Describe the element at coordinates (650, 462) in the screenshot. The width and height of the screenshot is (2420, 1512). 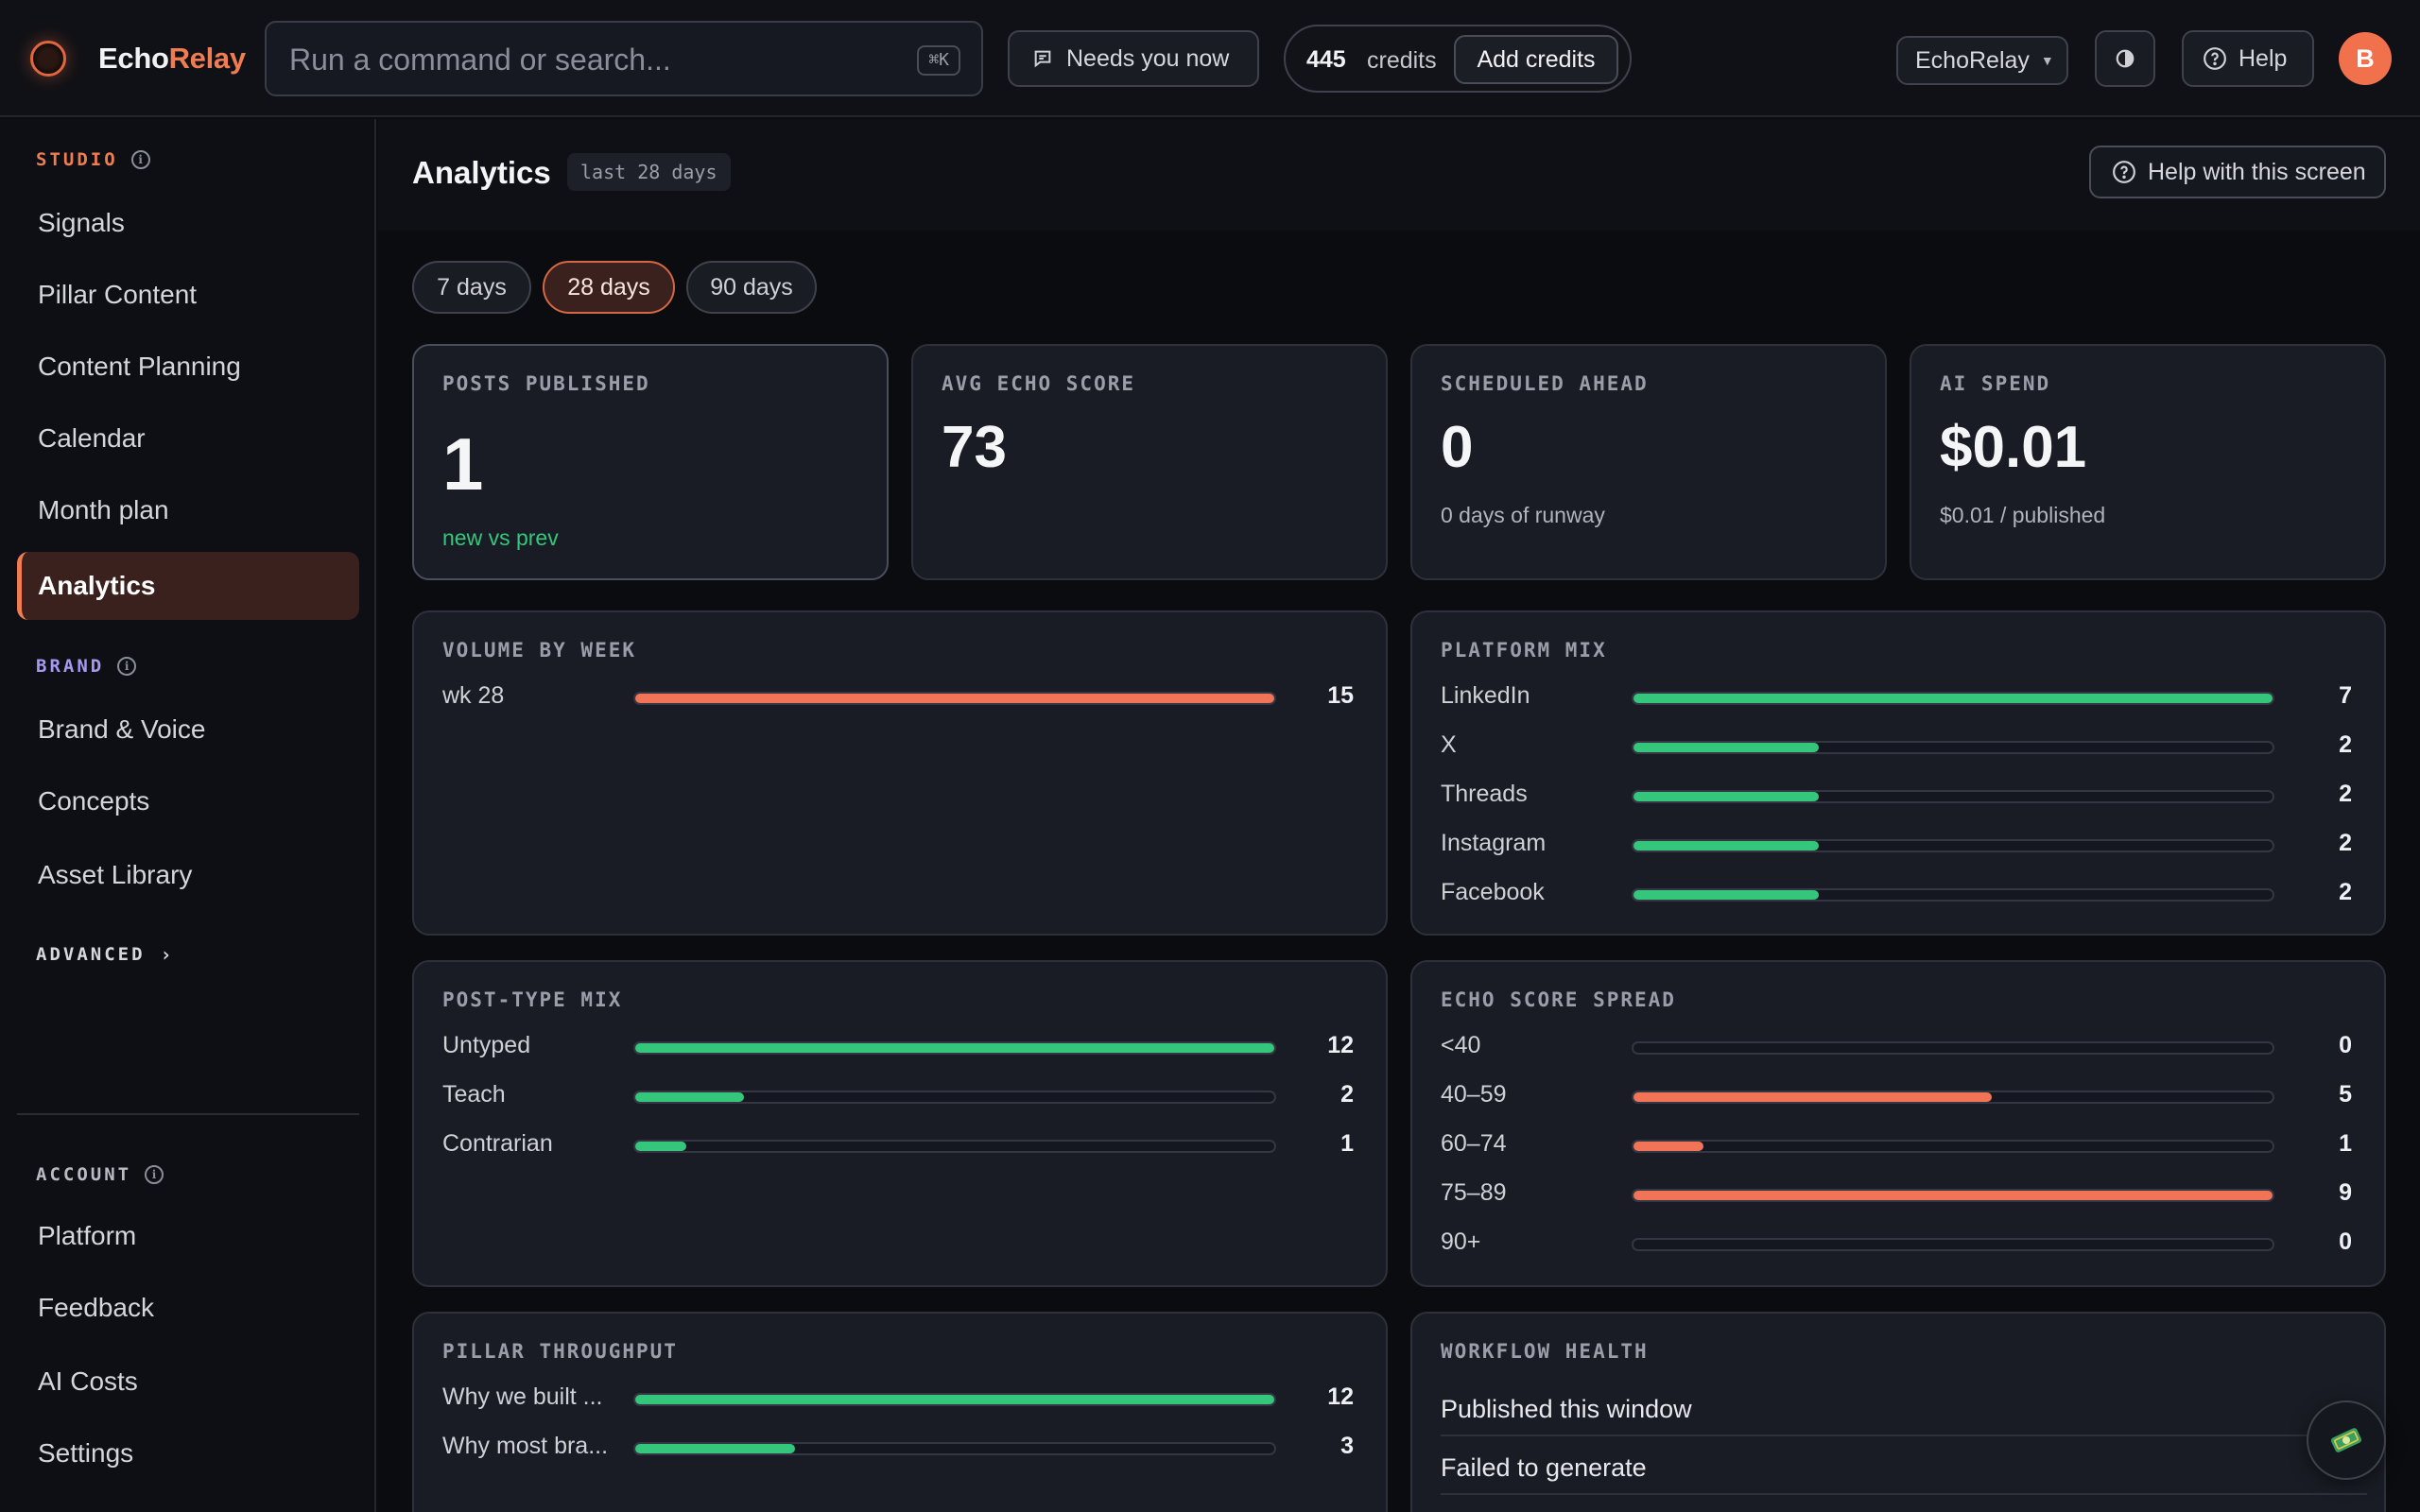
I see `kpi-card-posts-published: POSTS PUBLISHED 1 new vs prev` at that location.